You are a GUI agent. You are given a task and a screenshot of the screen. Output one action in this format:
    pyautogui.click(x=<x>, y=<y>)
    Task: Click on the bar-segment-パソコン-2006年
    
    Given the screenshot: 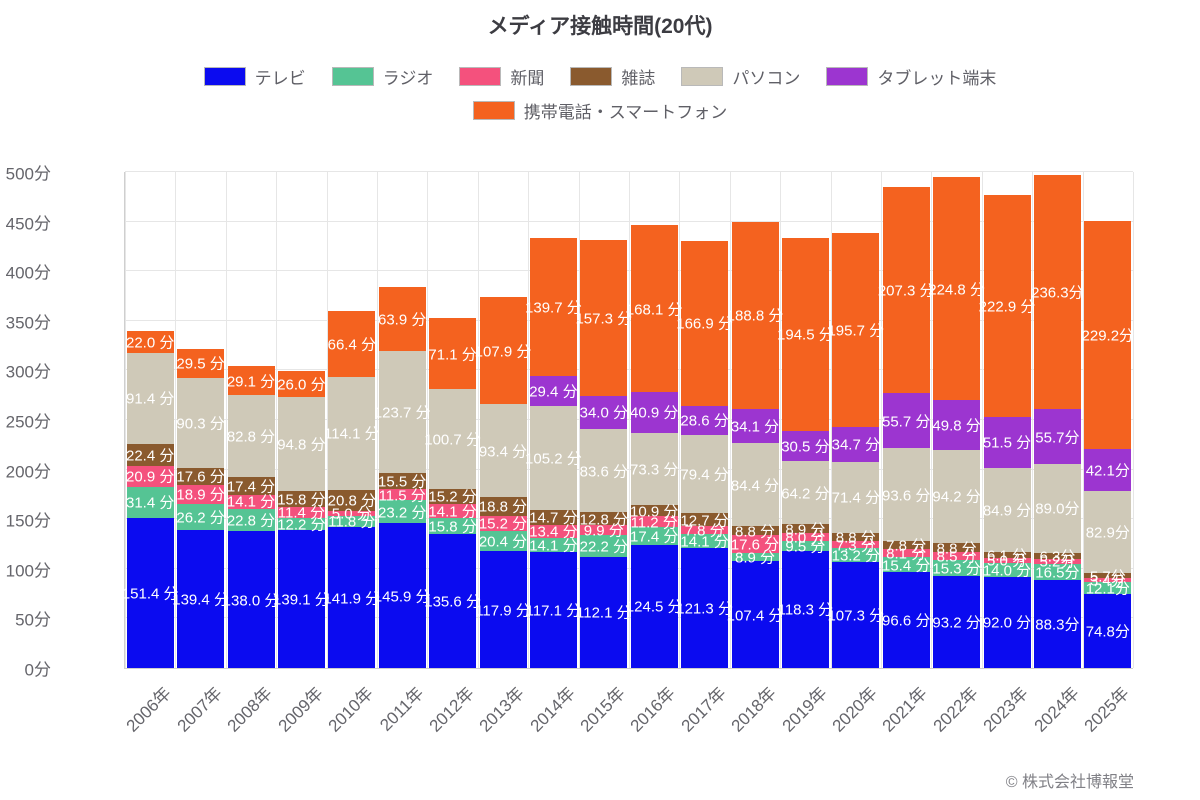 What is the action you would take?
    pyautogui.click(x=150, y=398)
    